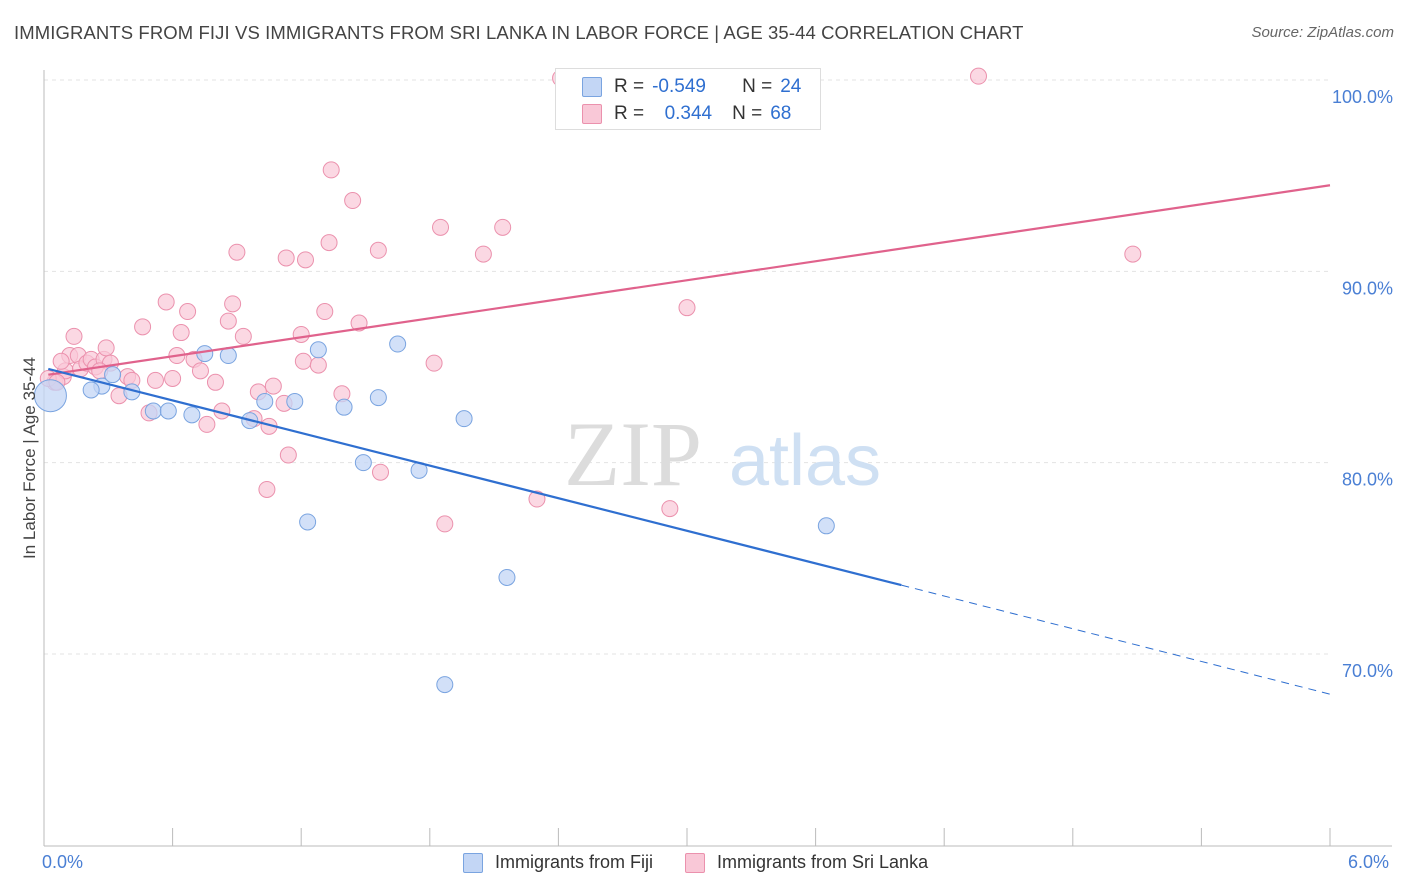  I want to click on y-axis-label: In Labor Force | Age 35-44, so click(29, 458).